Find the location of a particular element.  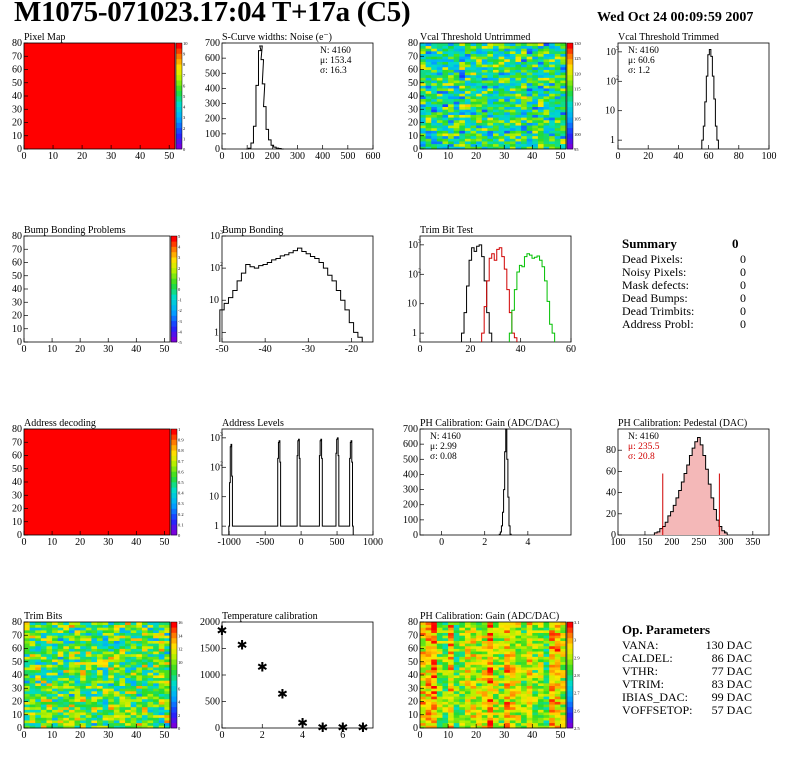

summary-label: Address Probl: is located at coordinates (658, 324).